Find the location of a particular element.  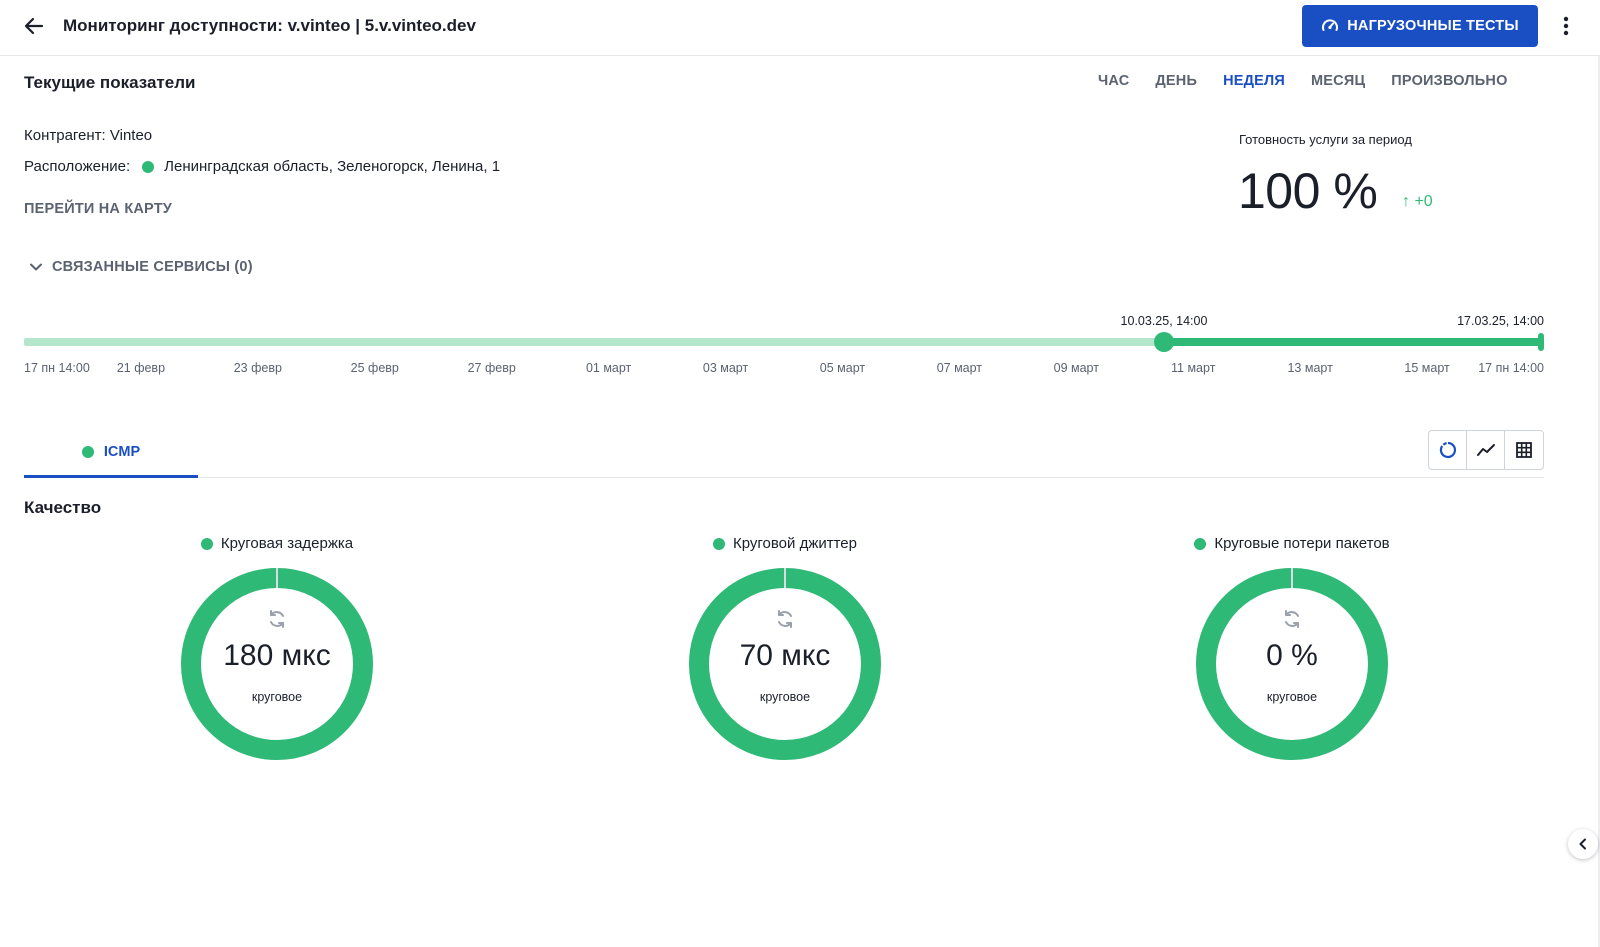

quality-title: Качество is located at coordinates (63, 507).